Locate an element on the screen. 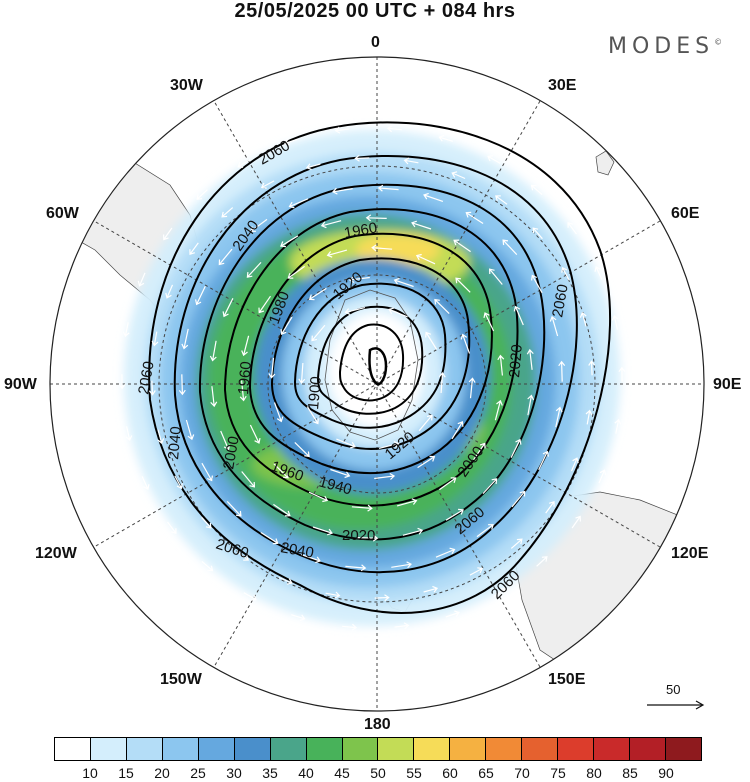  madagascar-landmass is located at coordinates (605, 163).